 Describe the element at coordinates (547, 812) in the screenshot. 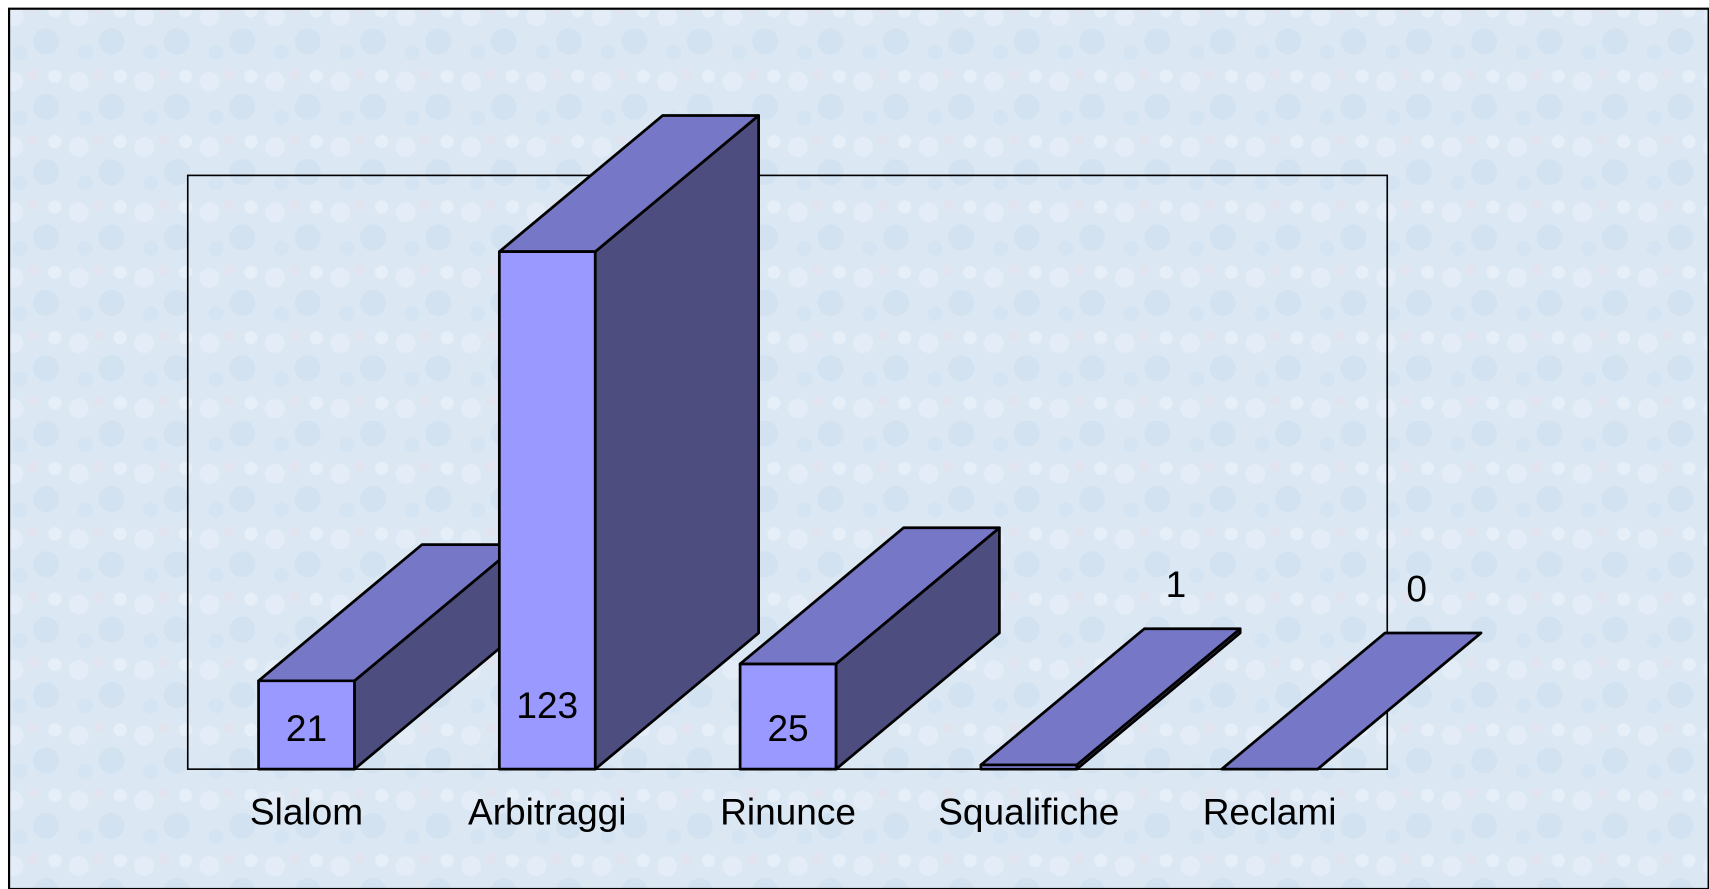

I see `x-tick-label: Arbitraggi` at that location.